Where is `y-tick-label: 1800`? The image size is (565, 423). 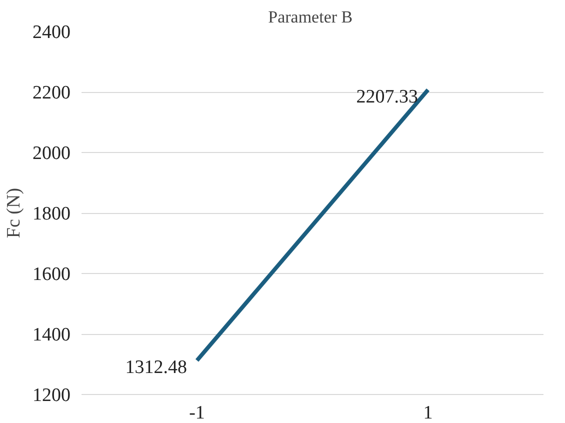 y-tick-label: 1800 is located at coordinates (51, 214).